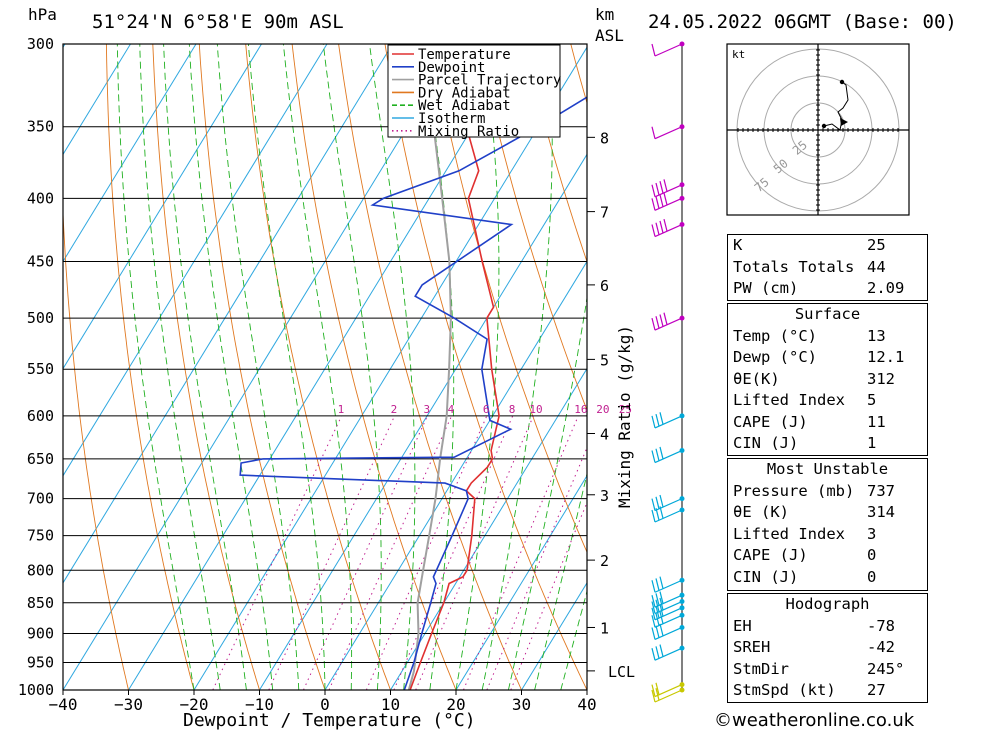 This screenshot has width=1000, height=733. What do you see at coordinates (40, 198) in the screenshot?
I see `pressure-tick-label: 400` at bounding box center [40, 198].